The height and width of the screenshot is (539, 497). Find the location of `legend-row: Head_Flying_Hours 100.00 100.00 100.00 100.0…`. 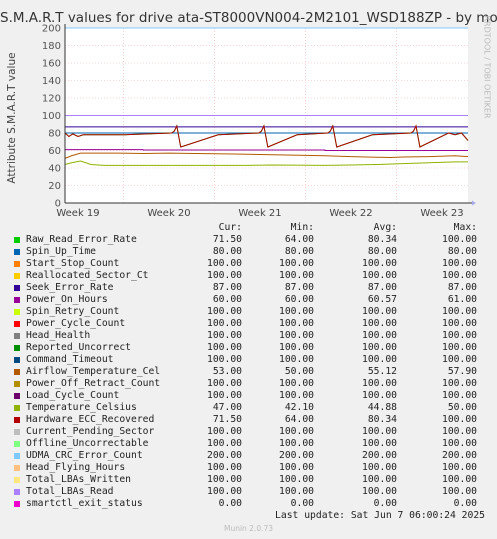

legend-row: Head_Flying_Hours 100.00 100.00 100.00 100.0… is located at coordinates (249, 468).